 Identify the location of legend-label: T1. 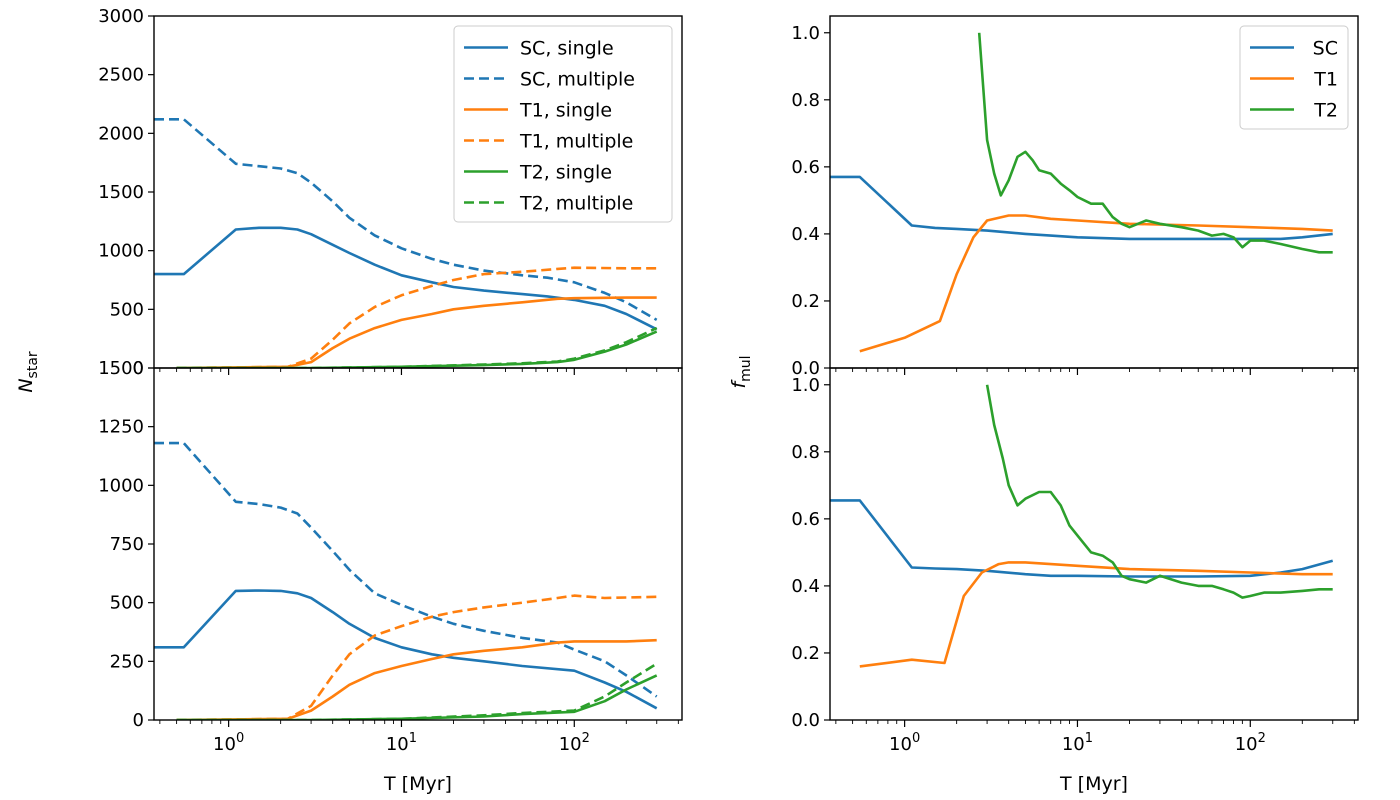
(1325, 80).